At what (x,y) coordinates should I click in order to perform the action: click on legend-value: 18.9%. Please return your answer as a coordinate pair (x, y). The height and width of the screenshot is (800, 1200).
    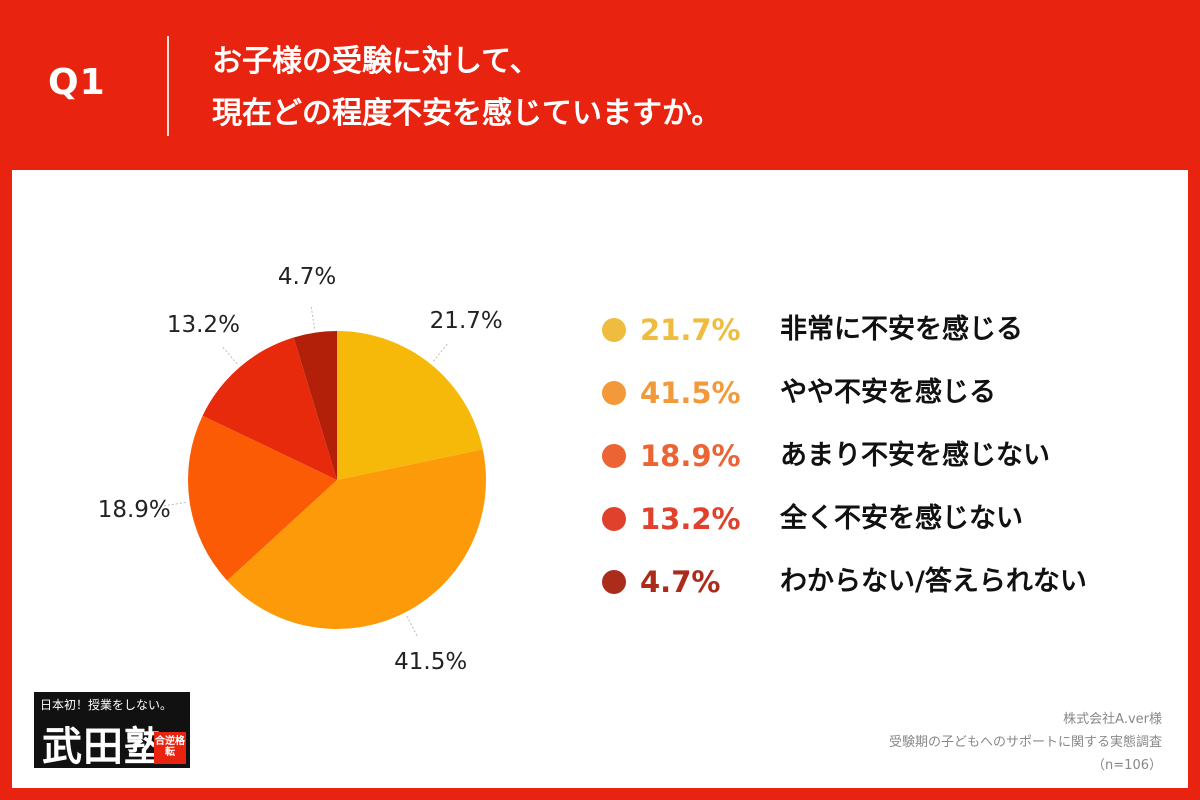
    Looking at the image, I should click on (690, 456).